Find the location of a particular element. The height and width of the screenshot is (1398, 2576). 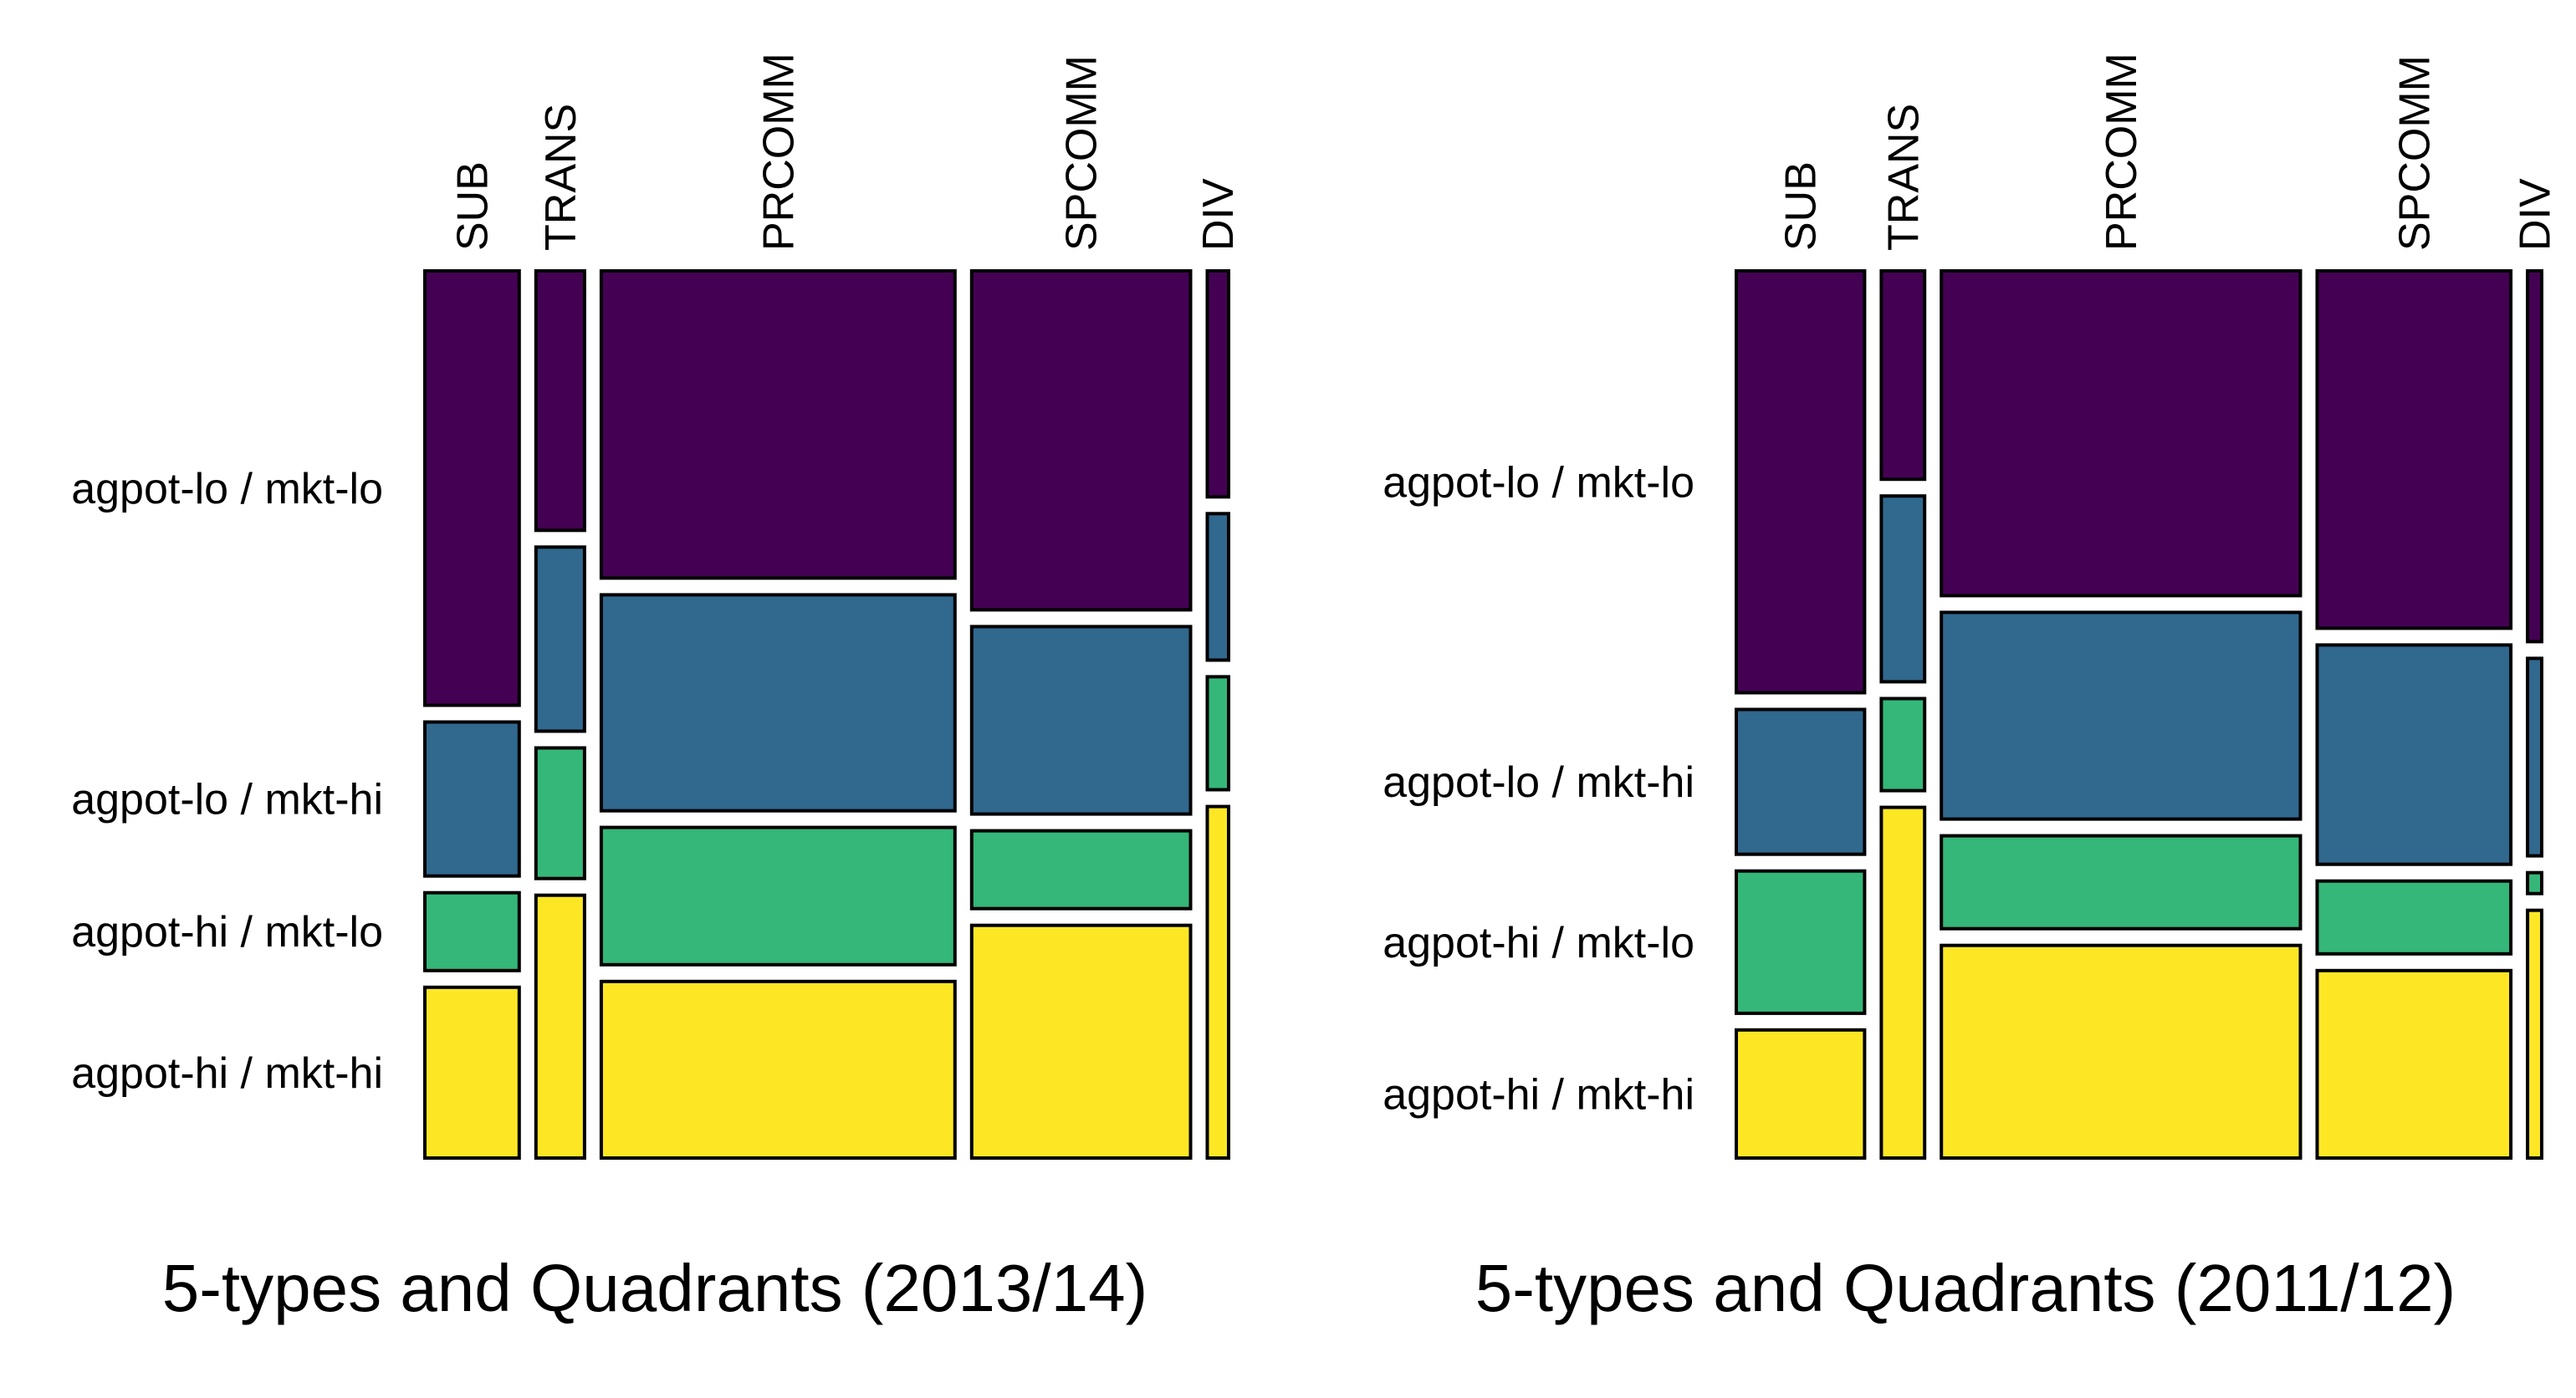

chart-title-2013-14: 5-types and Quadrants (2013/14) is located at coordinates (655, 1288).